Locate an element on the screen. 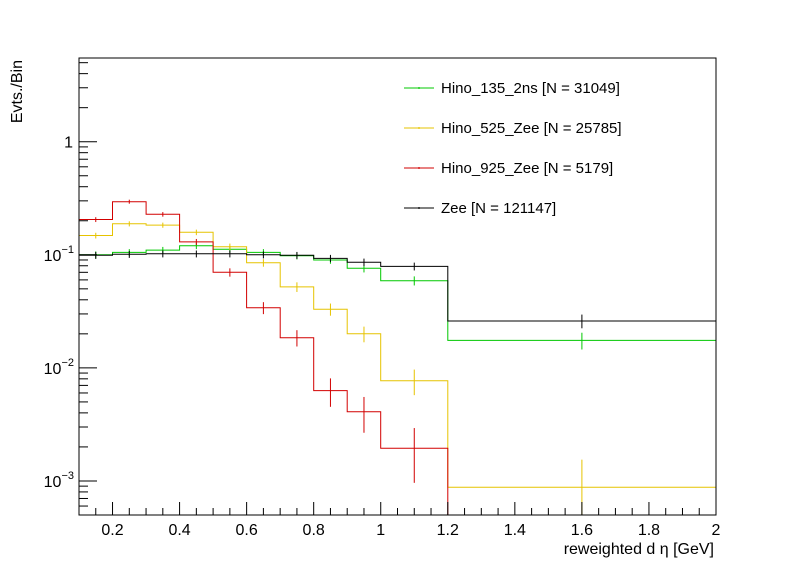  legend-label: Zee [N = 121147] is located at coordinates (498, 208).